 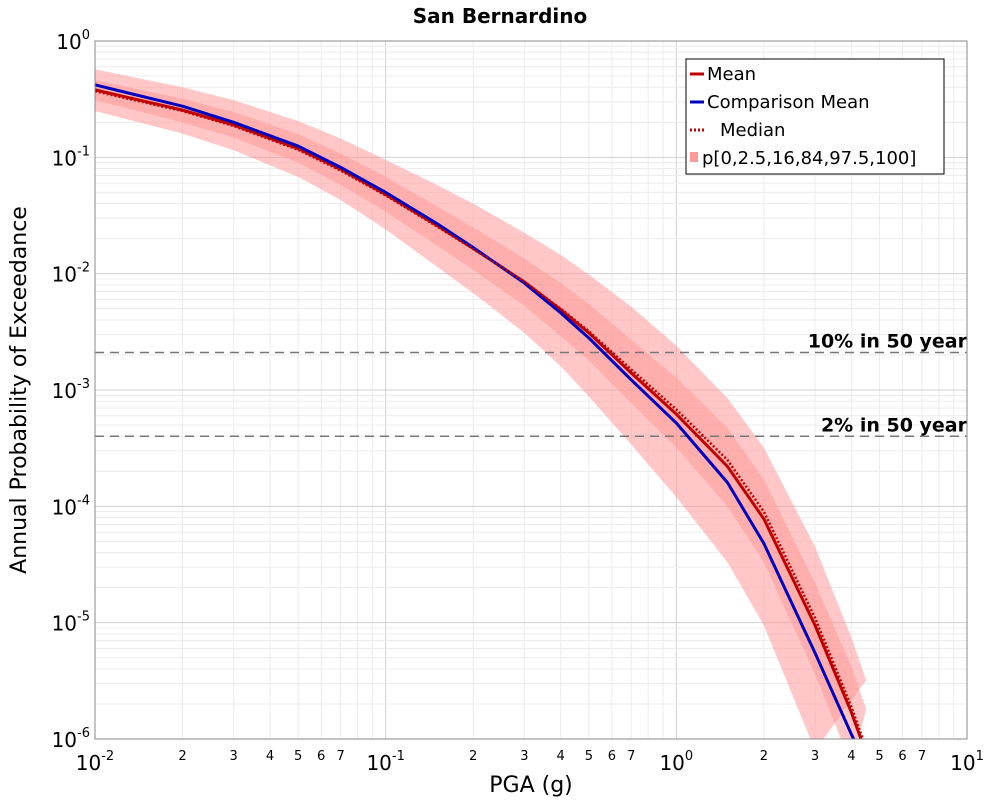 What do you see at coordinates (531, 384) in the screenshot?
I see `reference-lines: 10% in 50 year 2% in 50 year` at bounding box center [531, 384].